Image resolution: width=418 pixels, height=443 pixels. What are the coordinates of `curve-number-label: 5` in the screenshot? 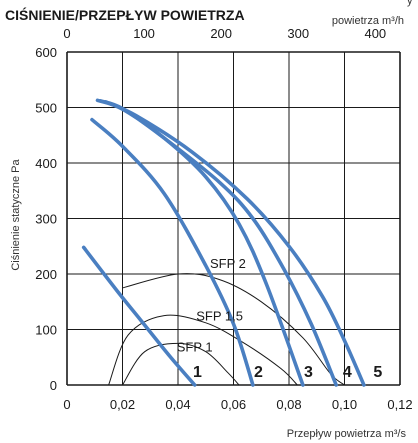 It's located at (377, 372).